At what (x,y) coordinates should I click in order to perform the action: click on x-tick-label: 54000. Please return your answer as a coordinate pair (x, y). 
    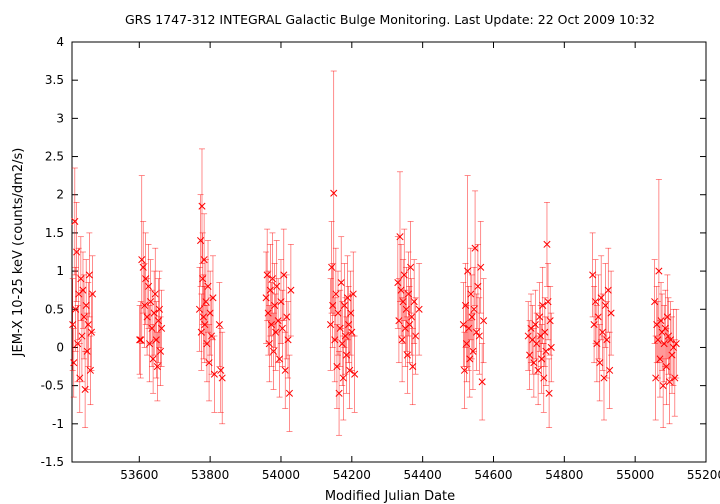
    Looking at the image, I should click on (281, 475).